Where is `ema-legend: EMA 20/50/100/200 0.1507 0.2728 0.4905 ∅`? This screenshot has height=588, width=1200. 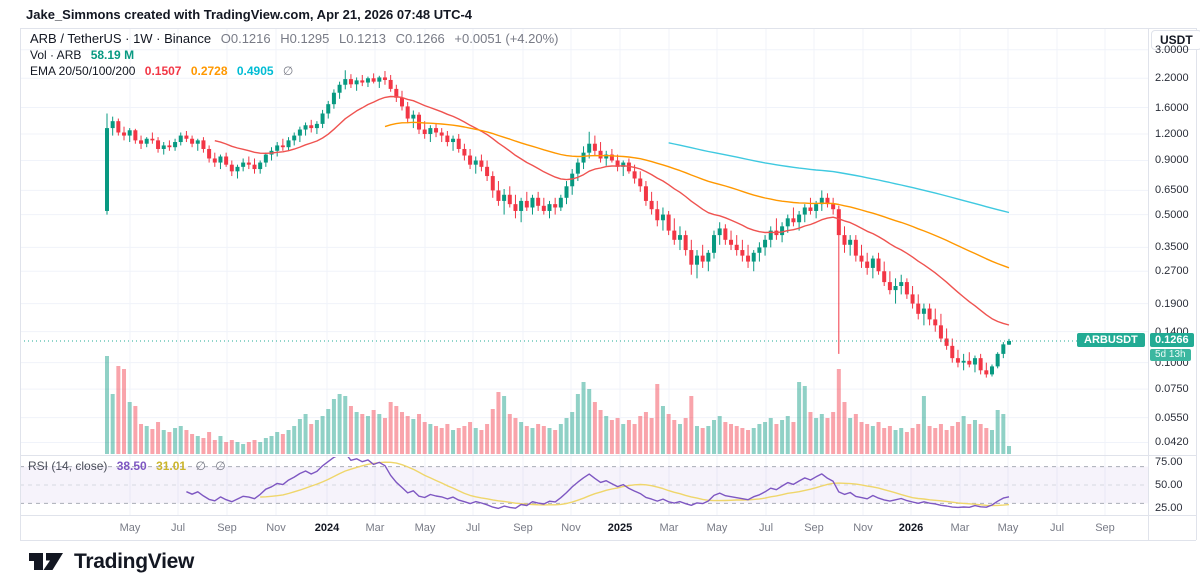 ema-legend: EMA 20/50/100/200 0.1507 0.2728 0.4905 ∅ is located at coordinates (161, 71).